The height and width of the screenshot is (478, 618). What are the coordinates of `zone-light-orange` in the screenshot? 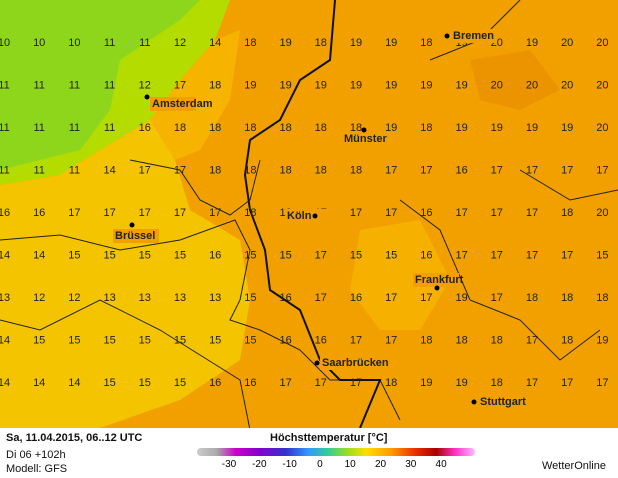 It's located at (400, 275).